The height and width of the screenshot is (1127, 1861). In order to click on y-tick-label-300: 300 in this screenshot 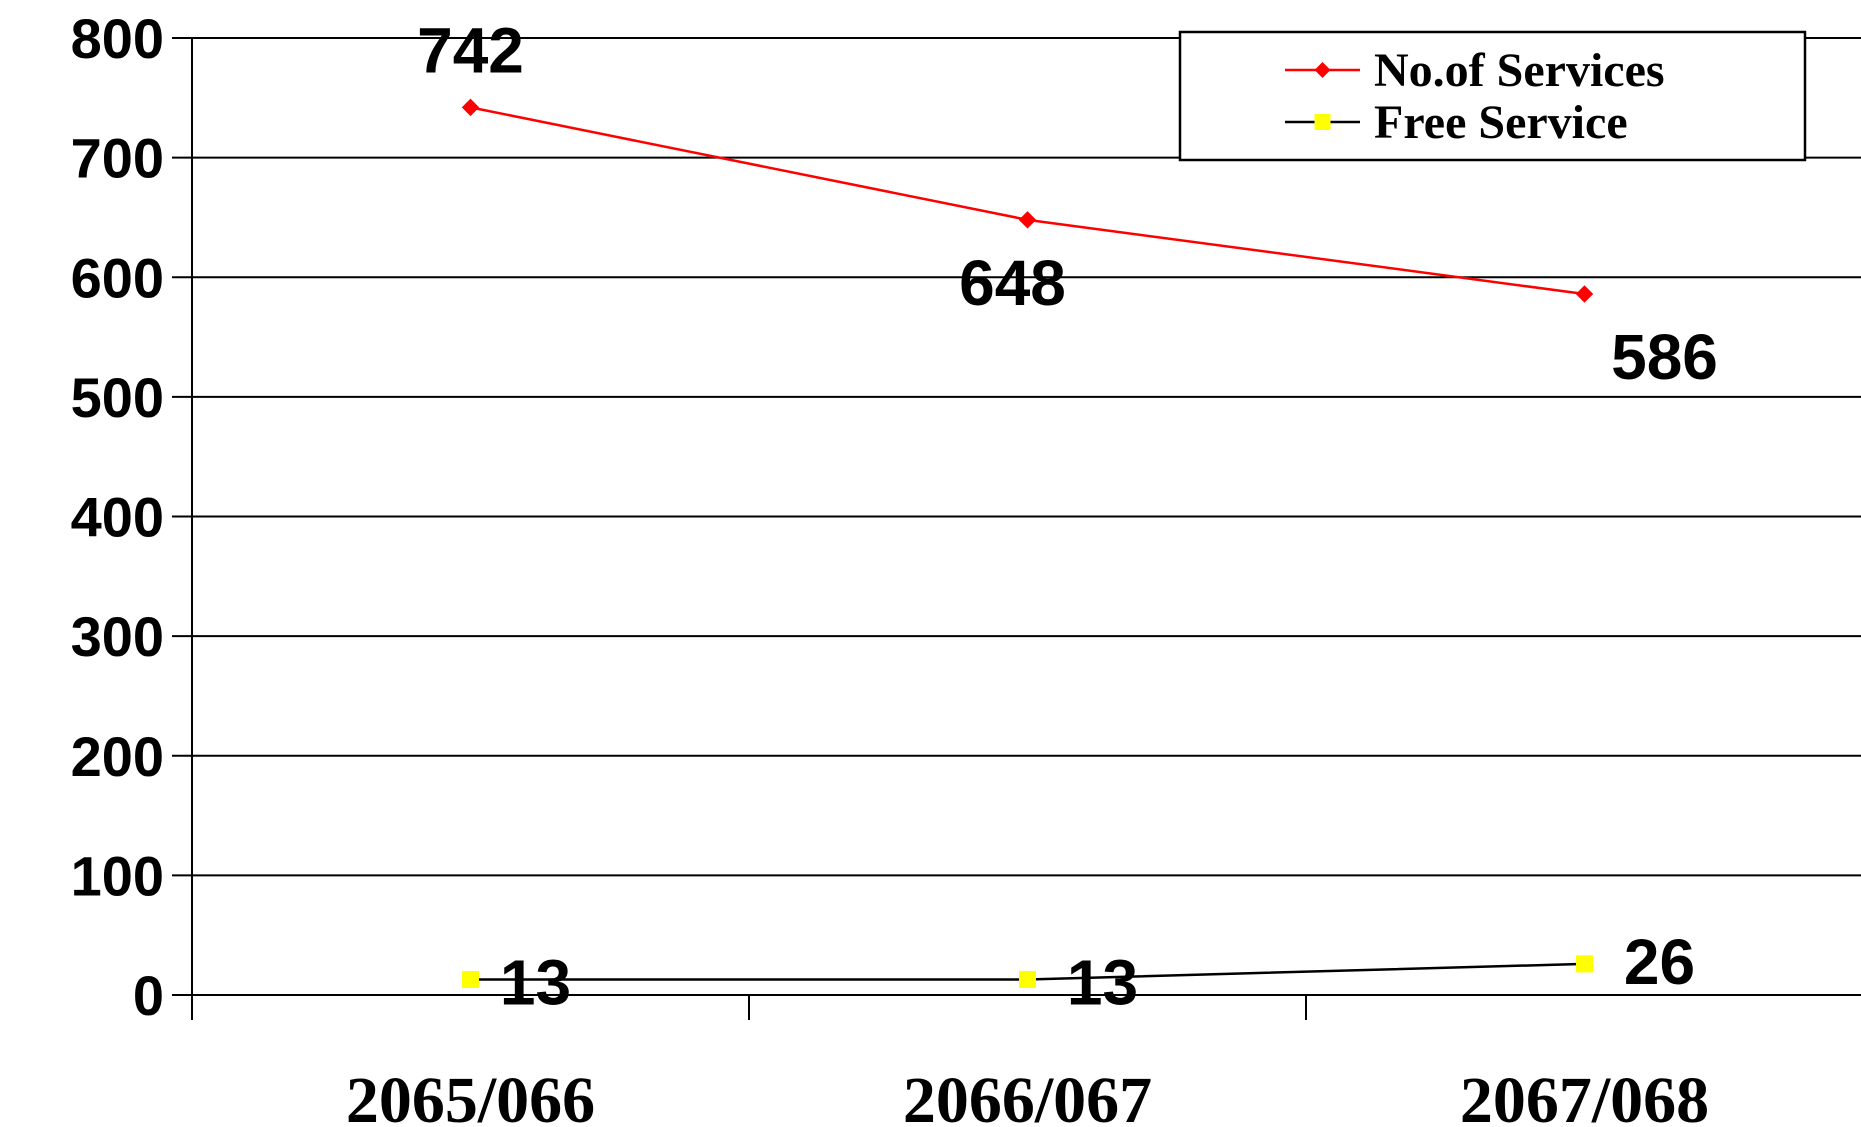, I will do `click(117, 636)`.